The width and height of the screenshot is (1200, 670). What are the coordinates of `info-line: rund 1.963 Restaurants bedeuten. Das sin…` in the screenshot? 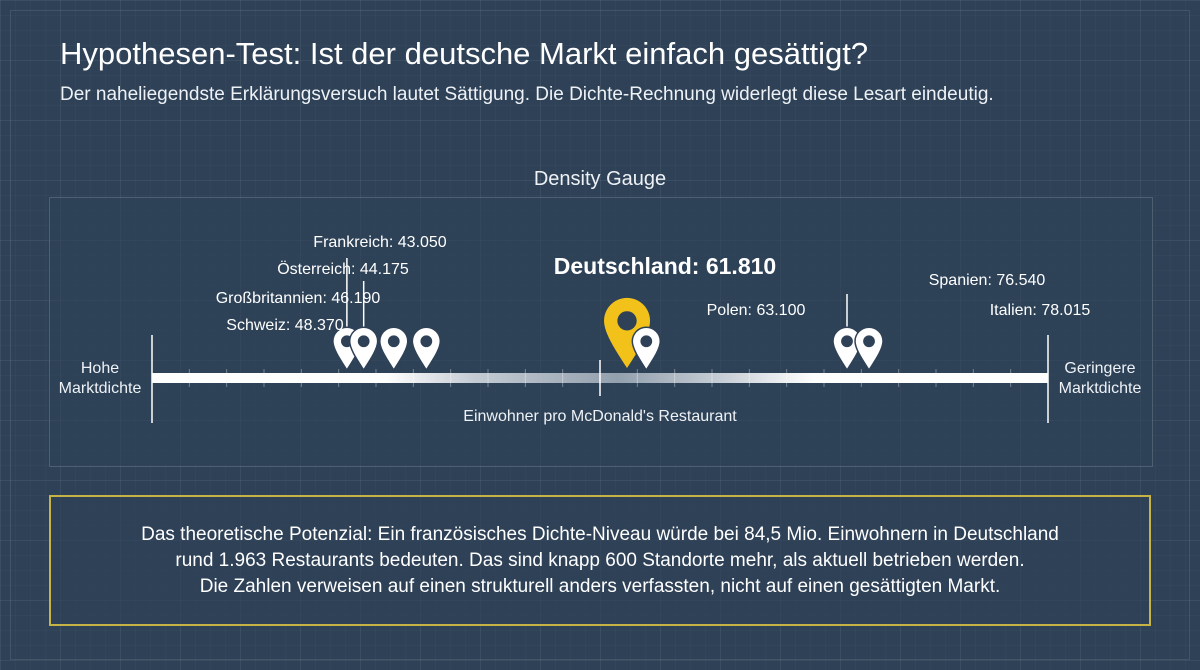 It's located at (600, 560).